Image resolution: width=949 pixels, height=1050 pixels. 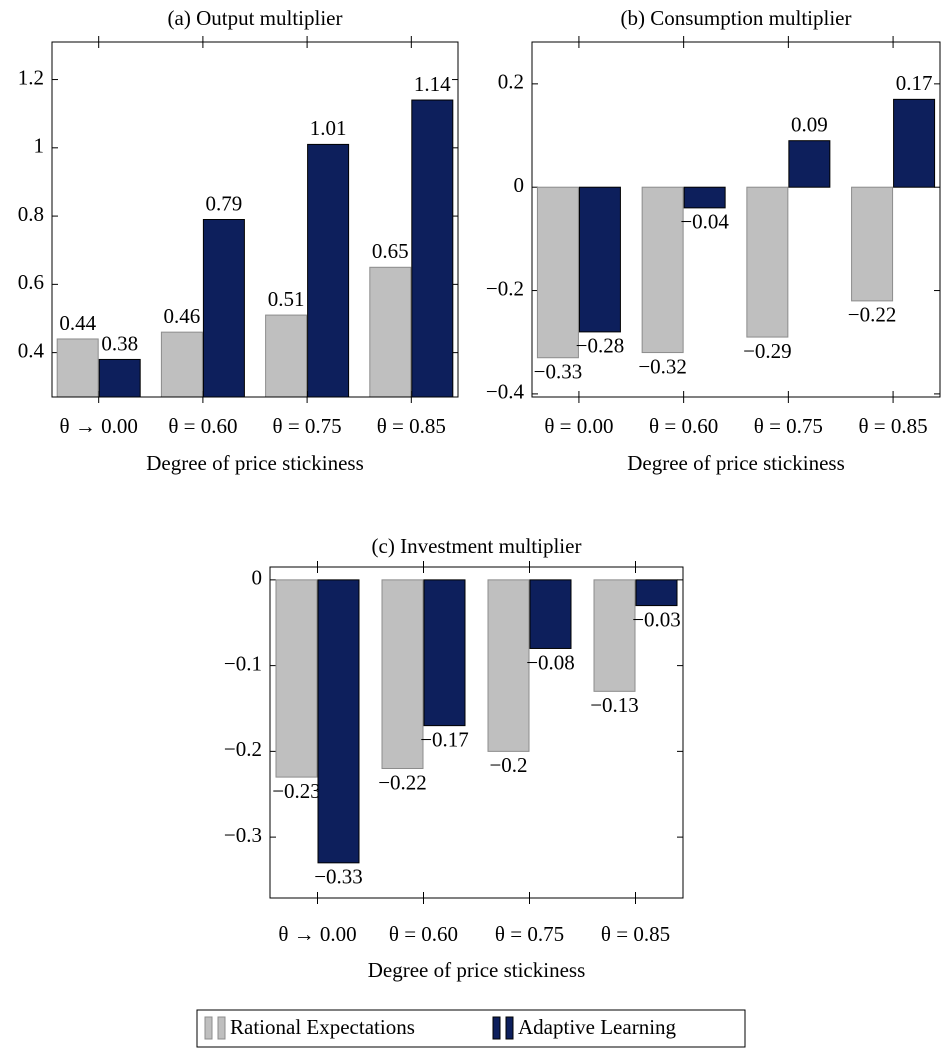 I want to click on value-label: 1.01, so click(x=328, y=128).